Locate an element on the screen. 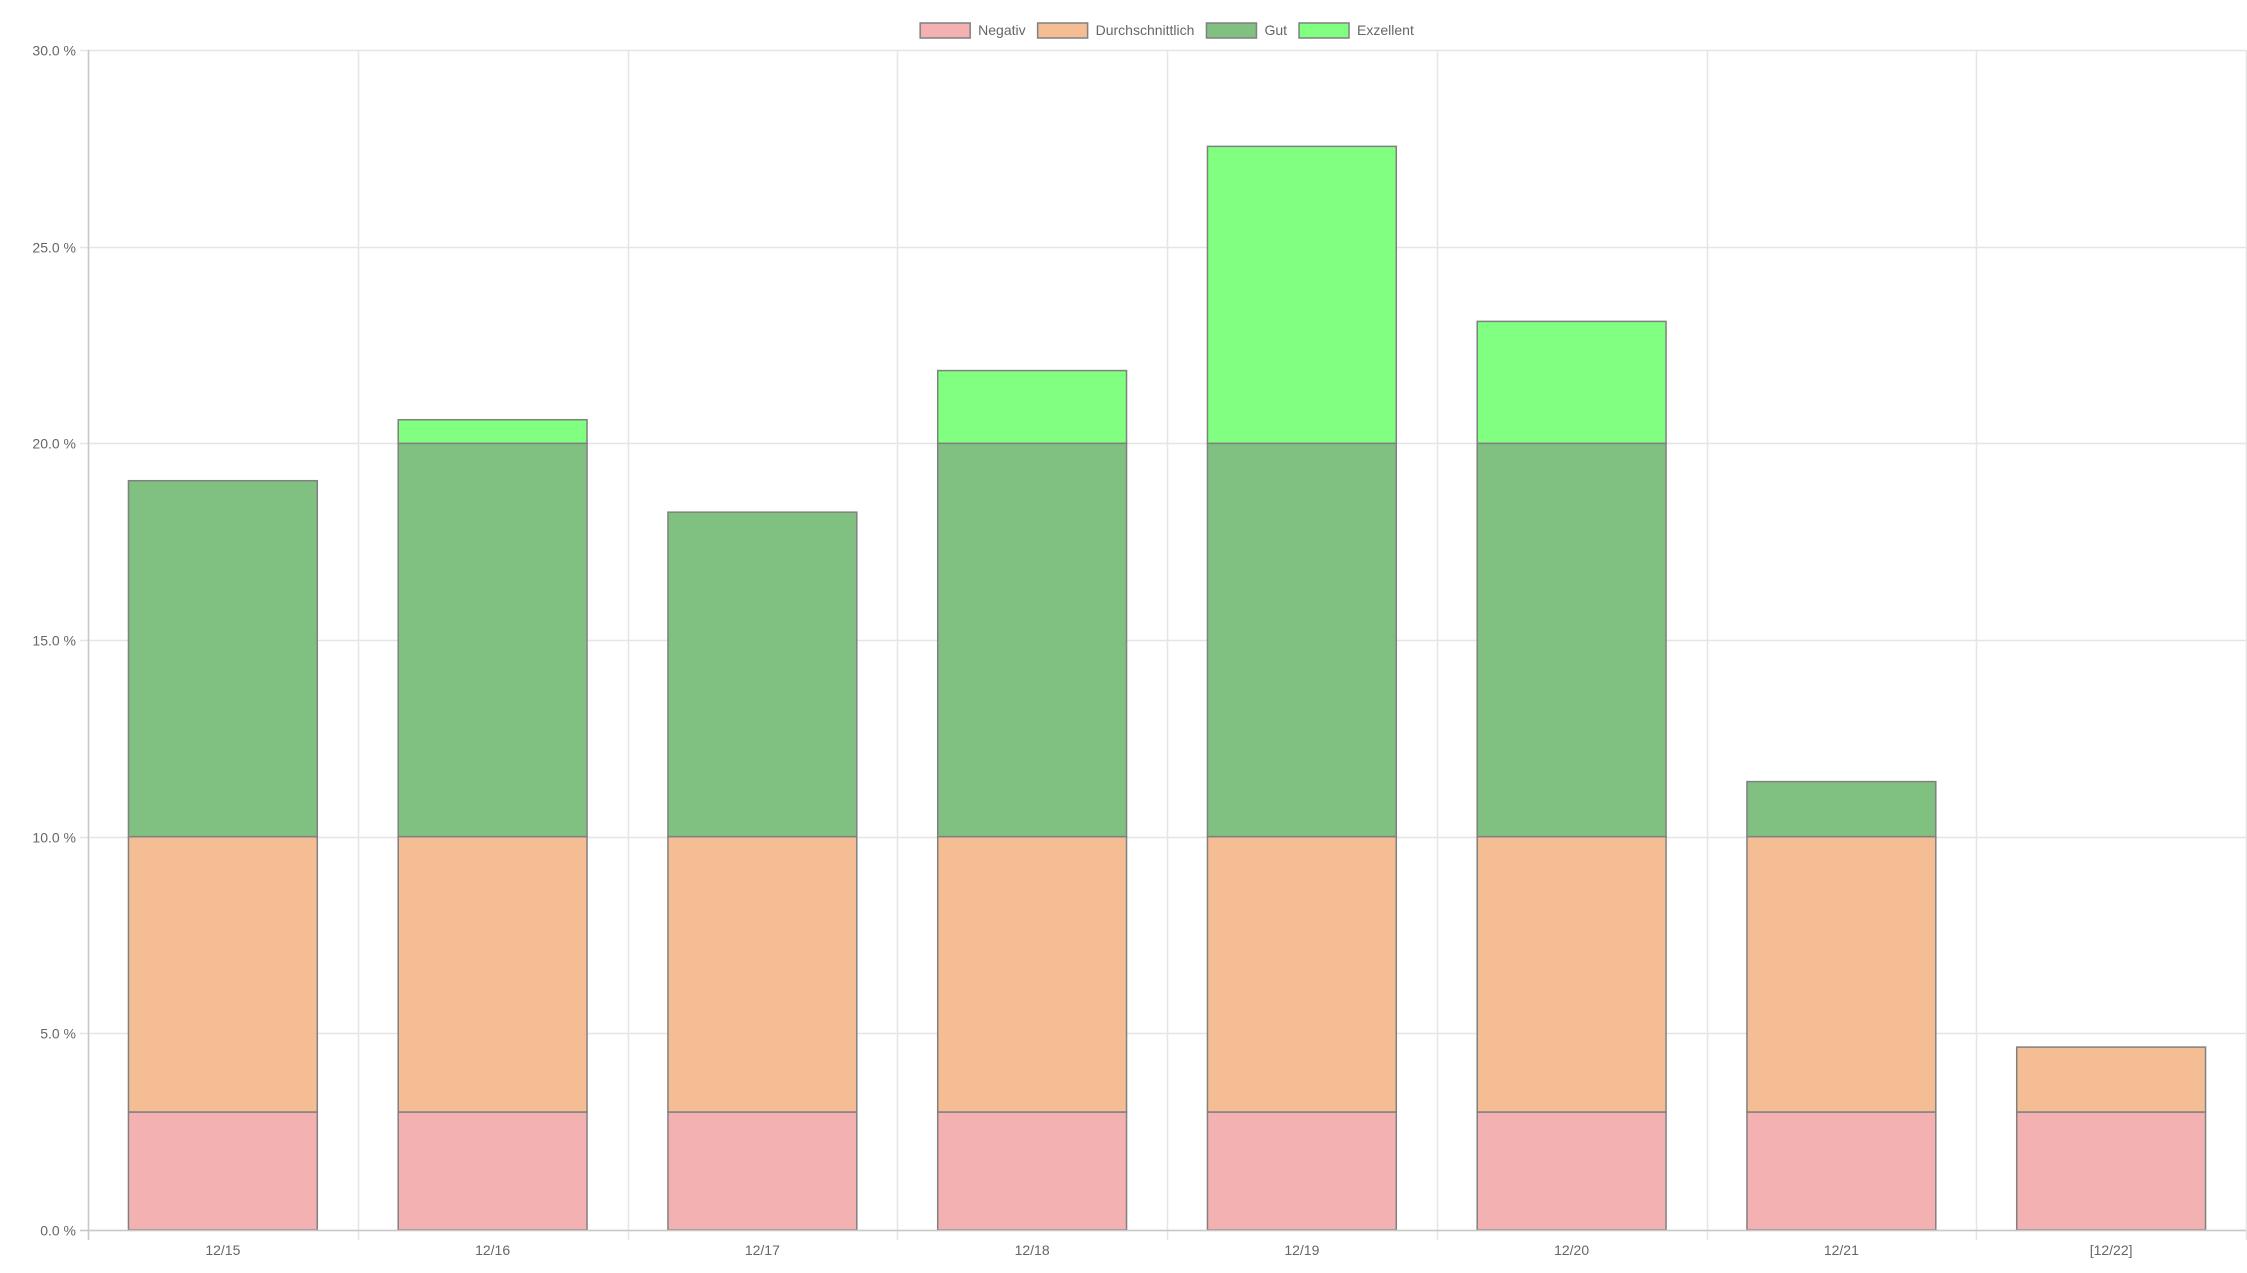 The height and width of the screenshot is (1273, 2247). x-tick-label: 12/20 is located at coordinates (1571, 1250).